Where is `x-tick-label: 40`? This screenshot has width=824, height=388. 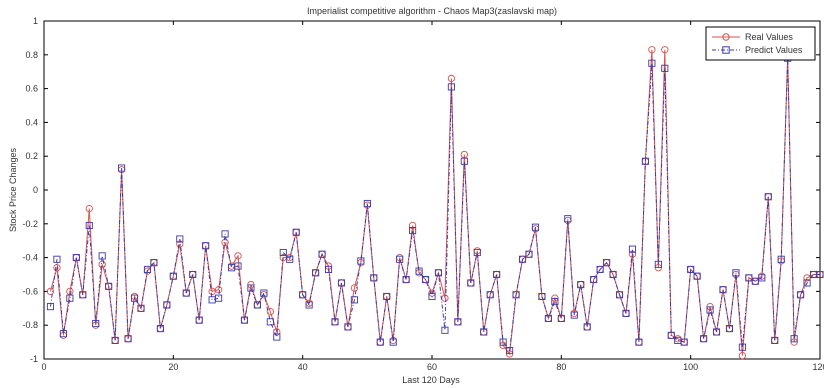
x-tick-label: 40 is located at coordinates (303, 367).